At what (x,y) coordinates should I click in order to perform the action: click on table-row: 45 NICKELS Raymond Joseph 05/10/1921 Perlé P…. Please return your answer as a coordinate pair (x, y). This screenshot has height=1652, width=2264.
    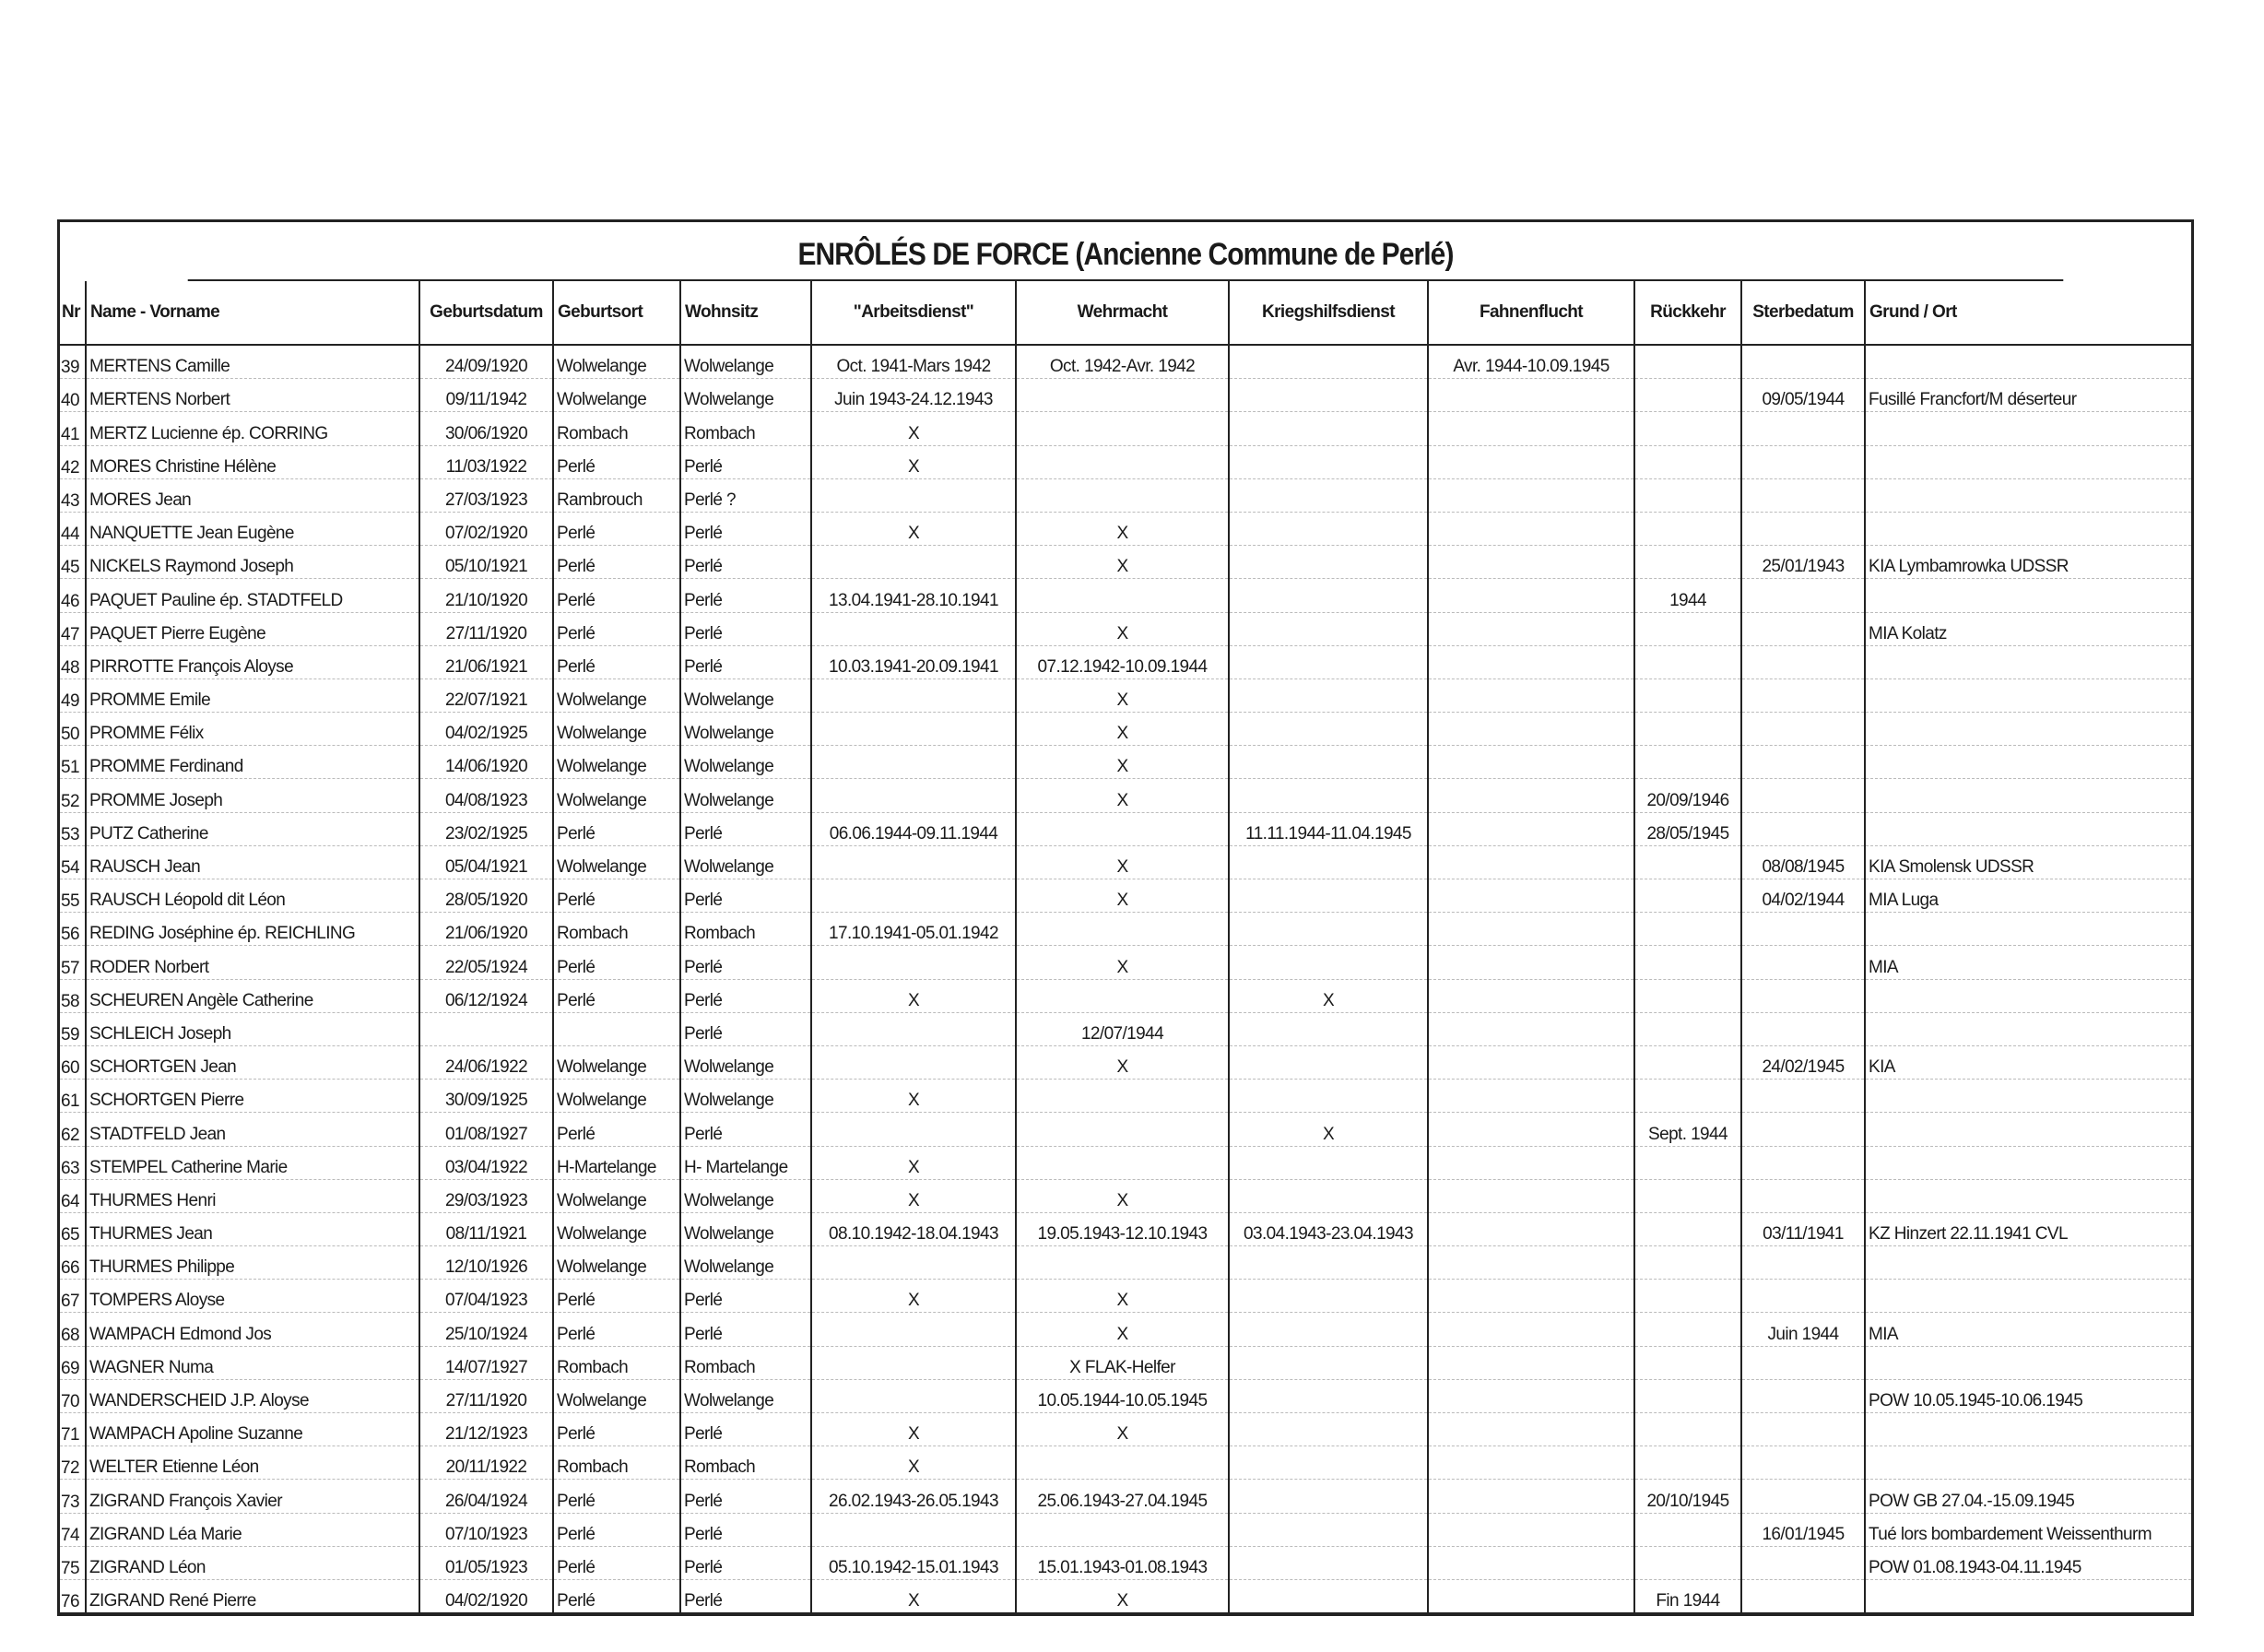
    Looking at the image, I should click on (1125, 562).